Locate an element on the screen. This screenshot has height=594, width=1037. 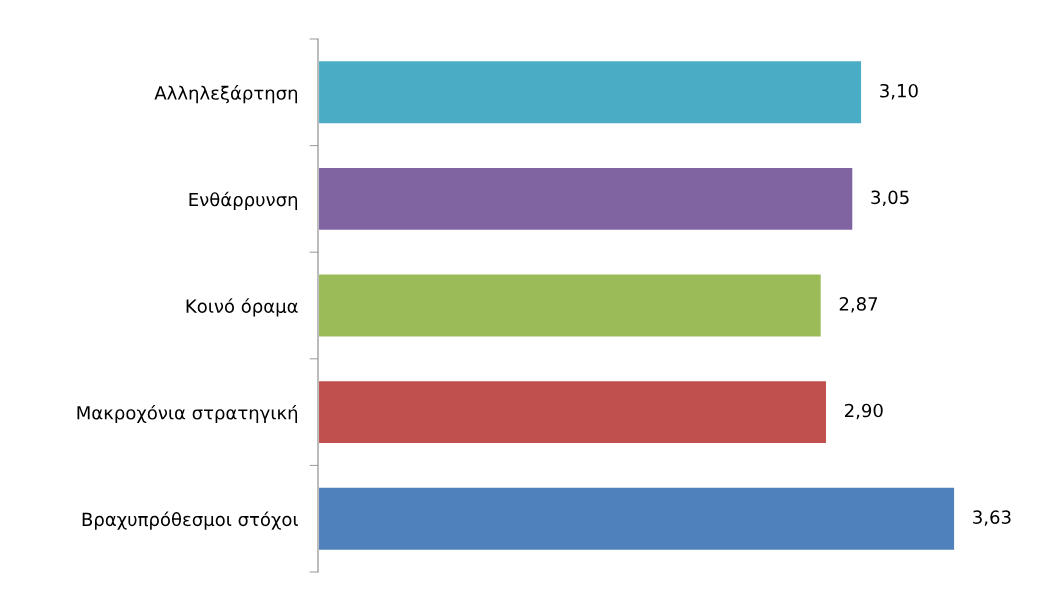
data-label: 3,10 is located at coordinates (899, 91).